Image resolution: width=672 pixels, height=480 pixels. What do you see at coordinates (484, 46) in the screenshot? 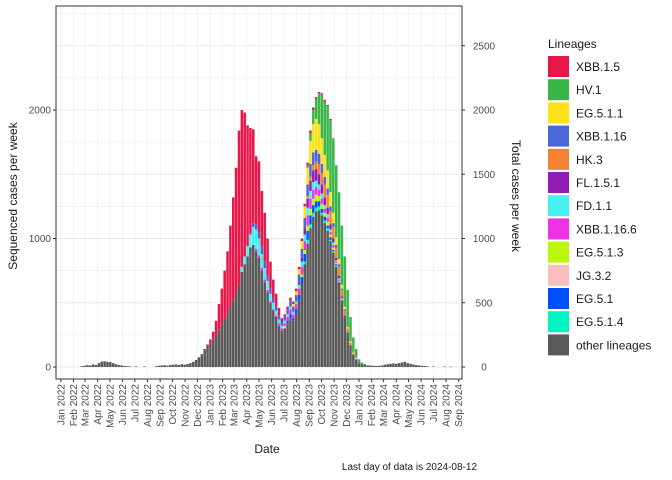
I see `y2-tick-label: 2500` at bounding box center [484, 46].